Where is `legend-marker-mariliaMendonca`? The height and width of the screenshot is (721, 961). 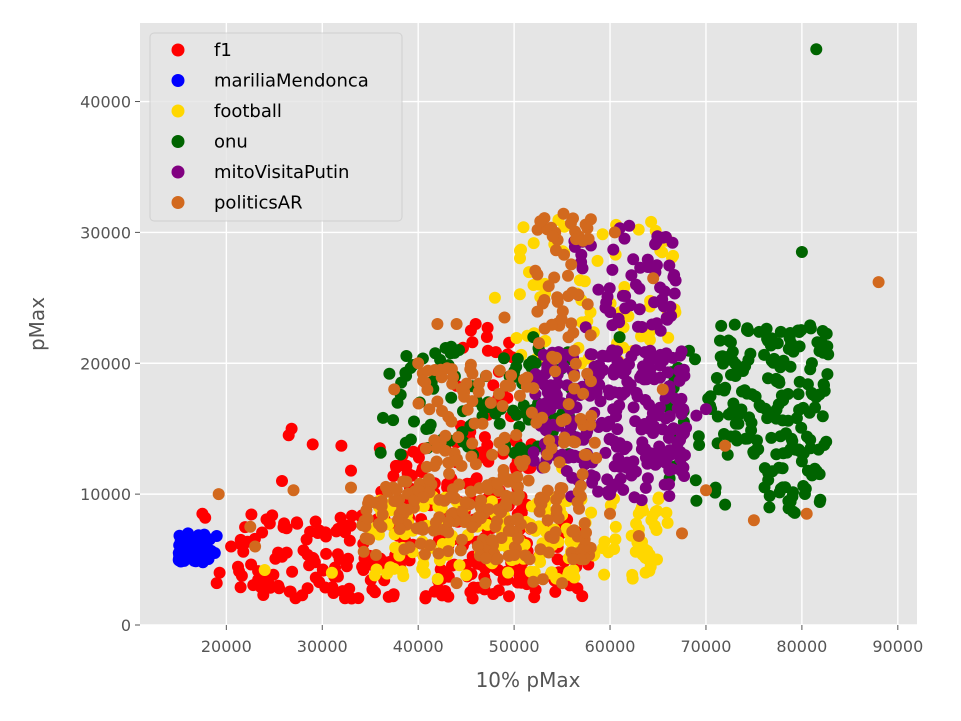 legend-marker-mariliaMendonca is located at coordinates (178, 80).